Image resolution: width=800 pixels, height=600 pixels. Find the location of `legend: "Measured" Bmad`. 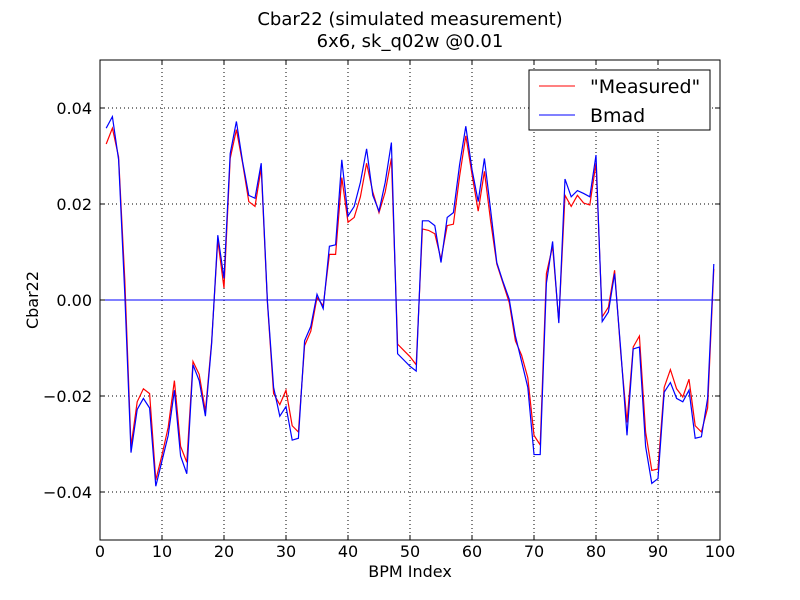

legend: "Measured" Bmad is located at coordinates (619, 100).